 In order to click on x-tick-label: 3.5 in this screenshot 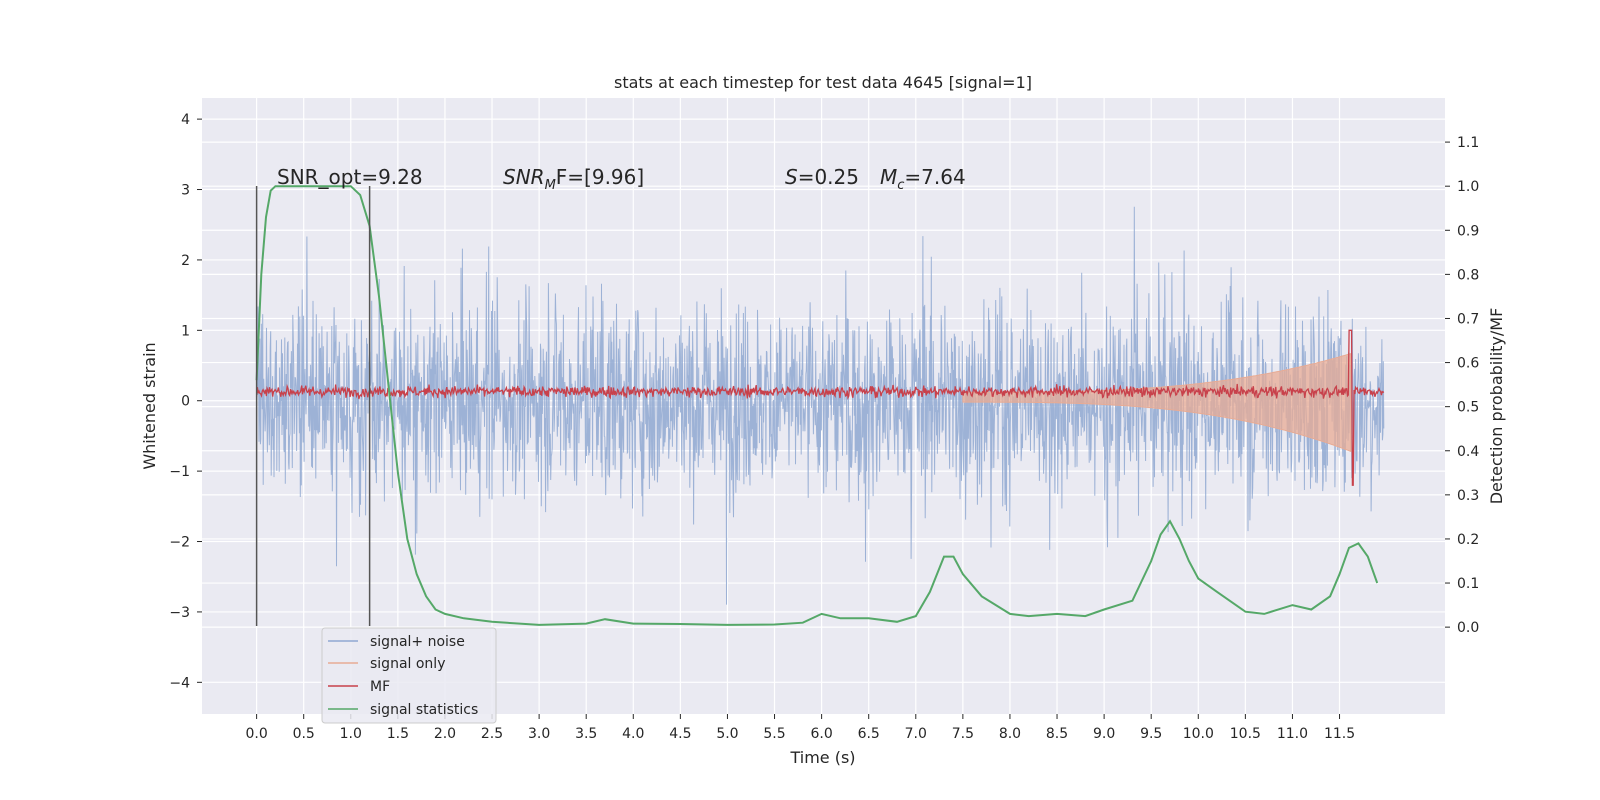, I will do `click(586, 734)`.